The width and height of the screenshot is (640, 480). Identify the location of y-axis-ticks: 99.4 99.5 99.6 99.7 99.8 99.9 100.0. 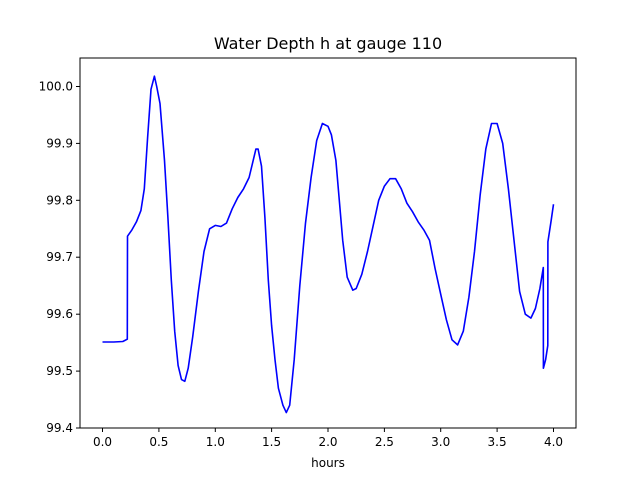
(59, 257).